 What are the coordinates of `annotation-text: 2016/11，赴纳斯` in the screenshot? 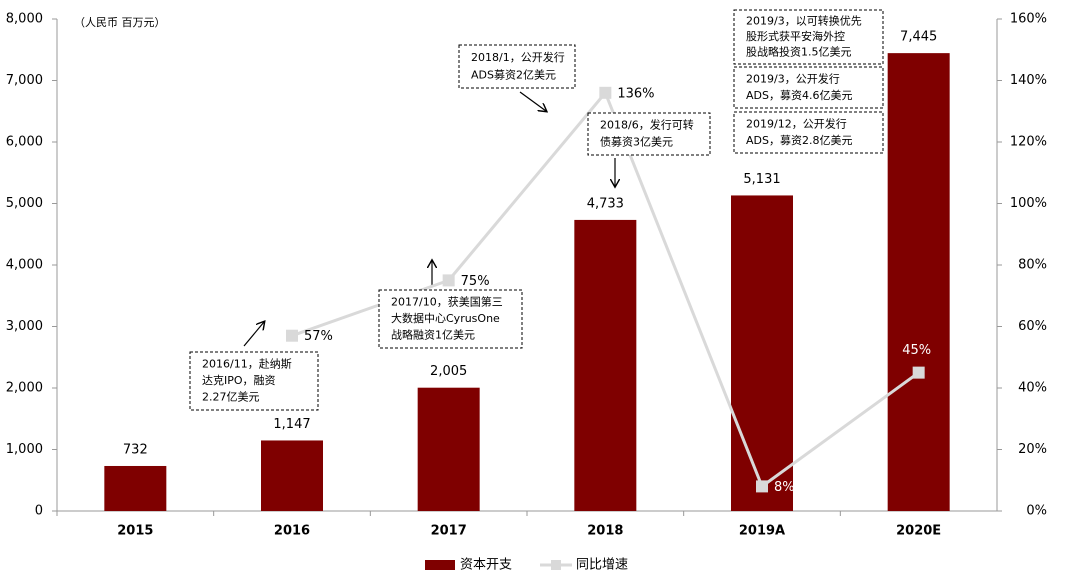 It's located at (247, 363).